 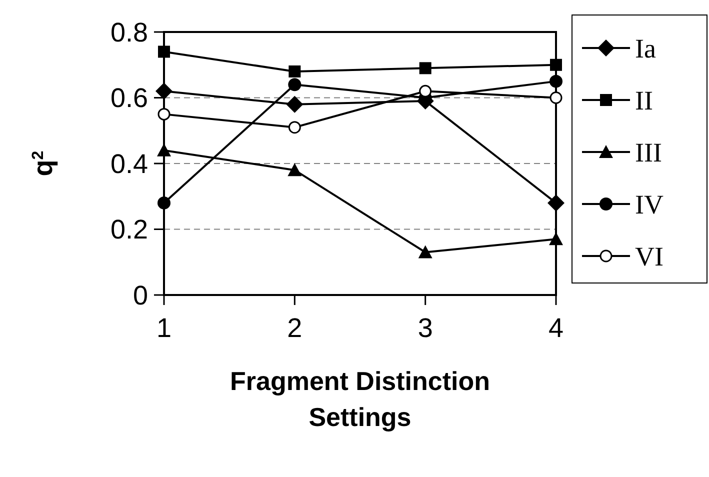 What do you see at coordinates (556, 328) in the screenshot?
I see `x-tick-label: 4` at bounding box center [556, 328].